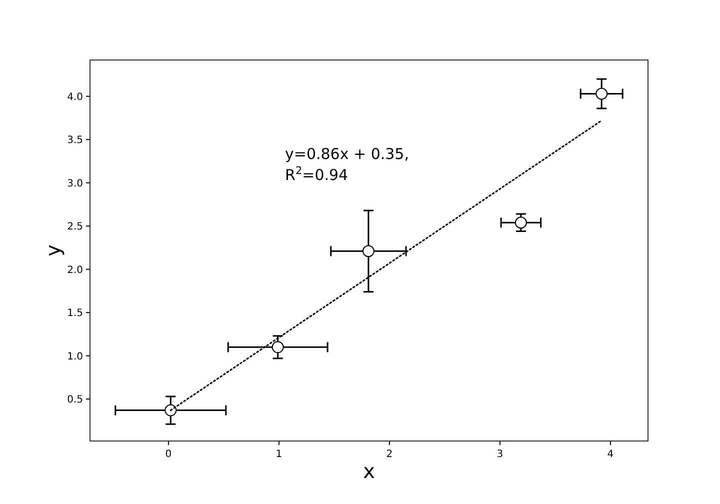 The height and width of the screenshot is (504, 720). Describe the element at coordinates (75, 400) in the screenshot. I see `y-tick-label: 0.5` at that location.